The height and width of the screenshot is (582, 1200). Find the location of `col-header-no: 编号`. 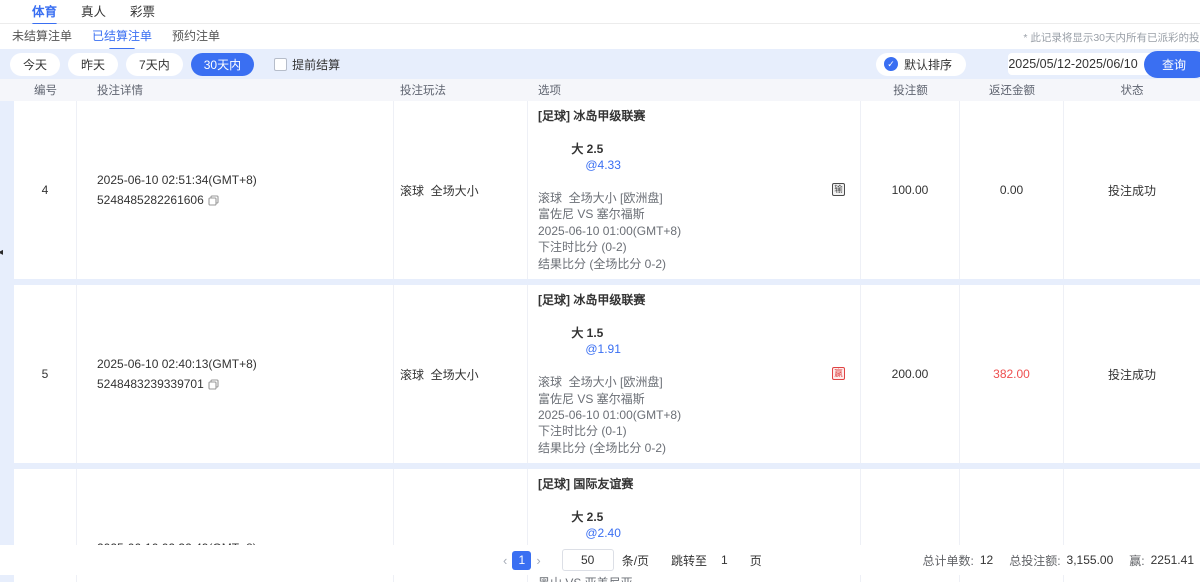

col-header-no: 编号 is located at coordinates (45, 91).